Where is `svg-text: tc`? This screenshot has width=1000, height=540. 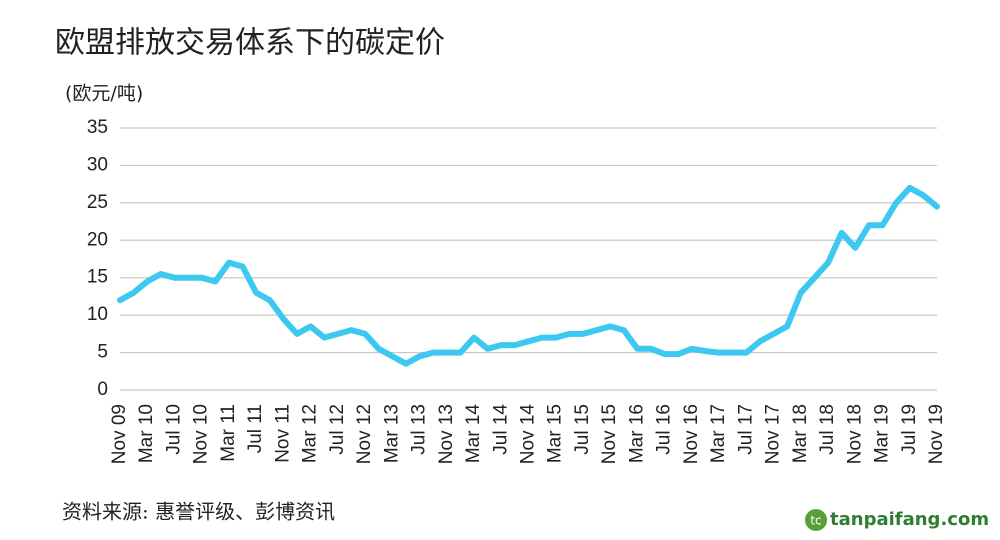
svg-text: tc is located at coordinates (815, 521).